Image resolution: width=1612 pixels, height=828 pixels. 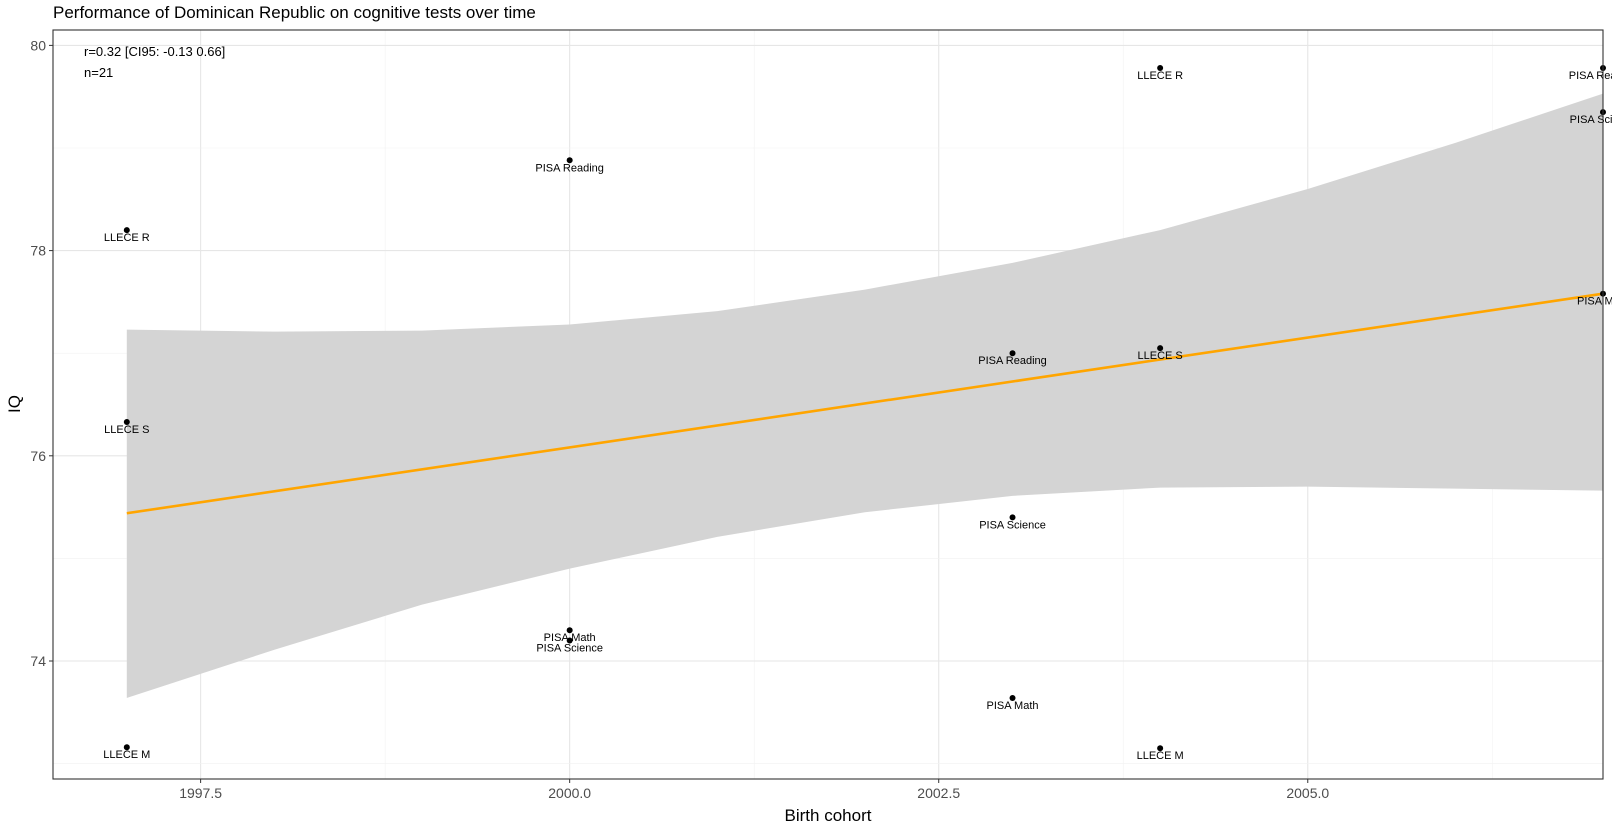 What do you see at coordinates (38, 45) in the screenshot?
I see `y-tick-label: 80` at bounding box center [38, 45].